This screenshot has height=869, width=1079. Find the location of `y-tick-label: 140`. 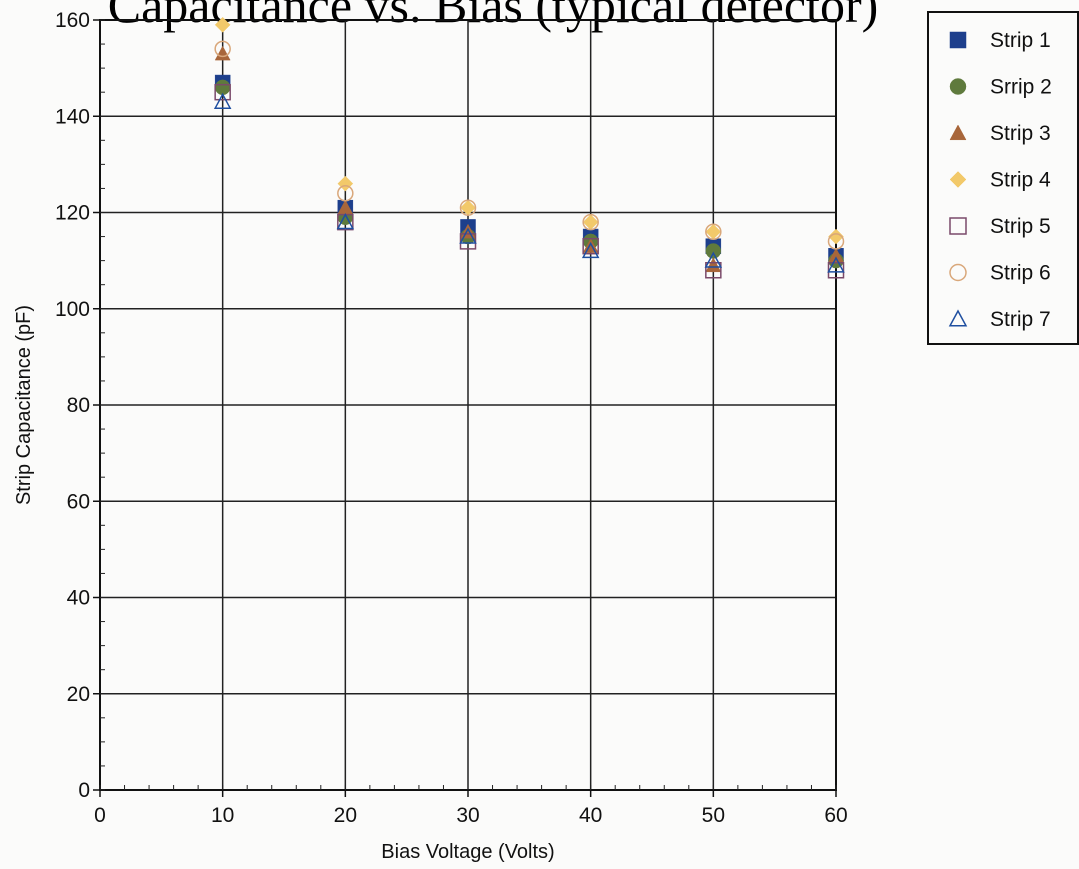

y-tick-label: 140 is located at coordinates (72, 116).